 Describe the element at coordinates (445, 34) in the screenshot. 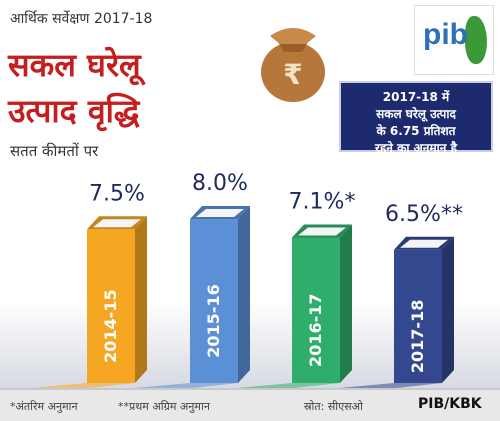

I see `logo-word: pib` at that location.